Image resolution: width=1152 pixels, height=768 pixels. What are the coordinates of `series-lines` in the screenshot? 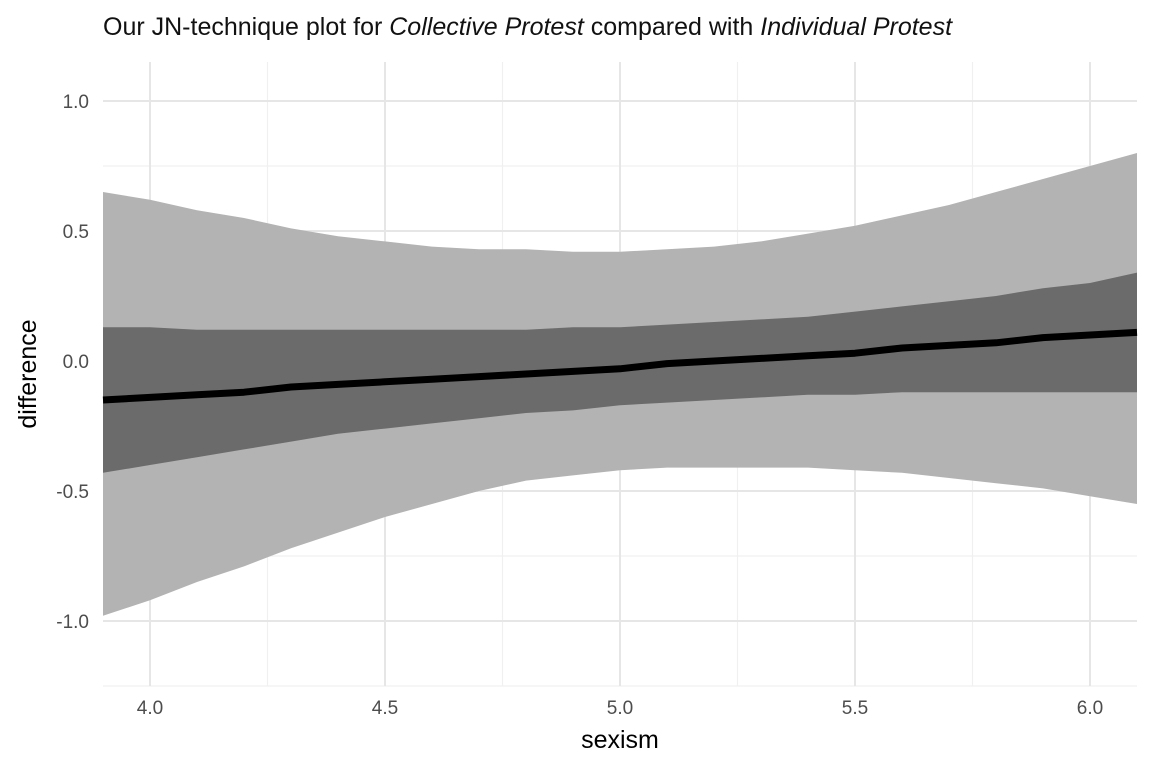 It's located at (620, 366).